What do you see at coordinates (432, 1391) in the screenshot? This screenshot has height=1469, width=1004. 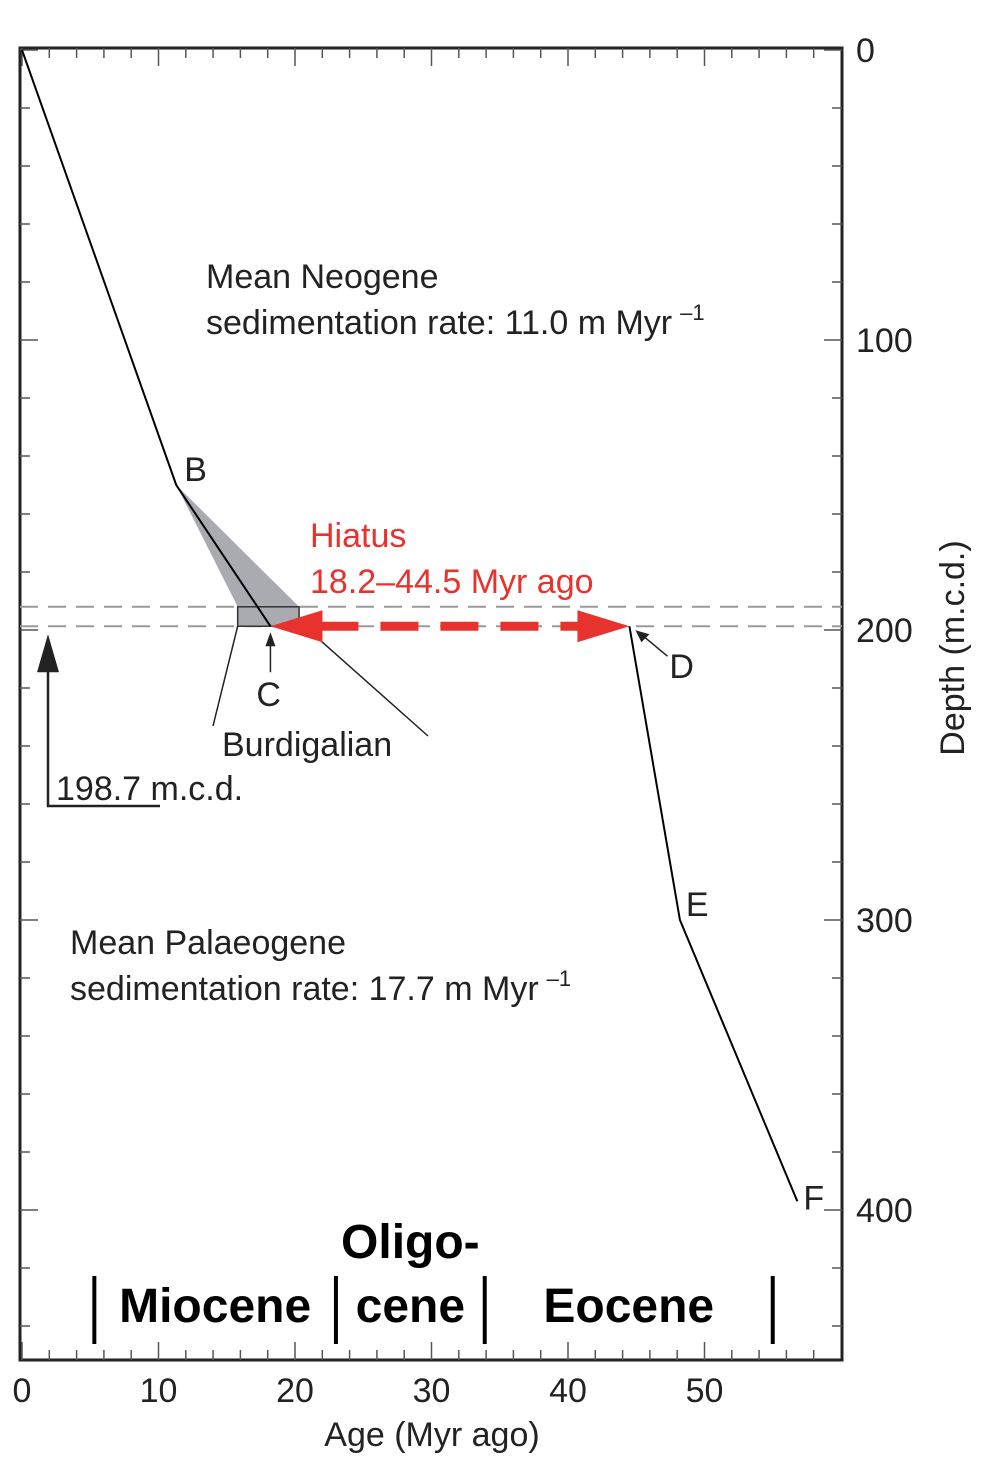 I see `x-tick-label: 30` at bounding box center [432, 1391].